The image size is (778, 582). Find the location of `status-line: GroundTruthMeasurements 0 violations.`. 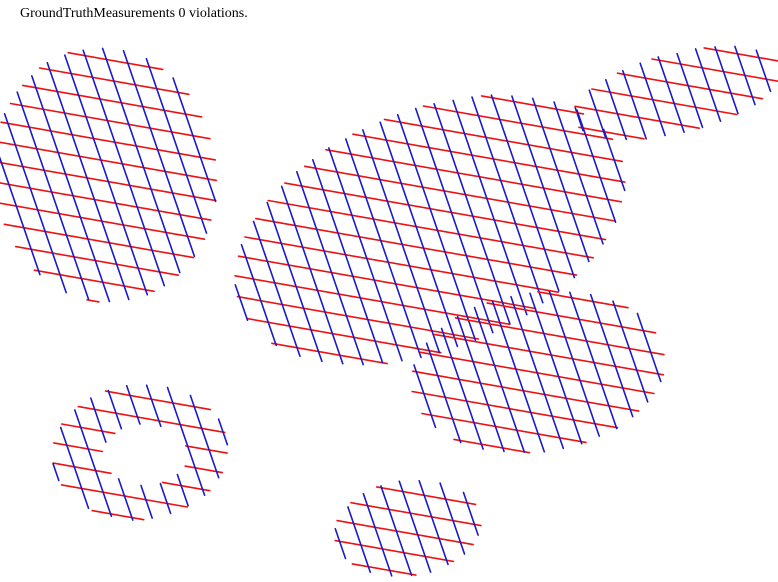

status-line: GroundTruthMeasurements 0 violations. is located at coordinates (134, 14).